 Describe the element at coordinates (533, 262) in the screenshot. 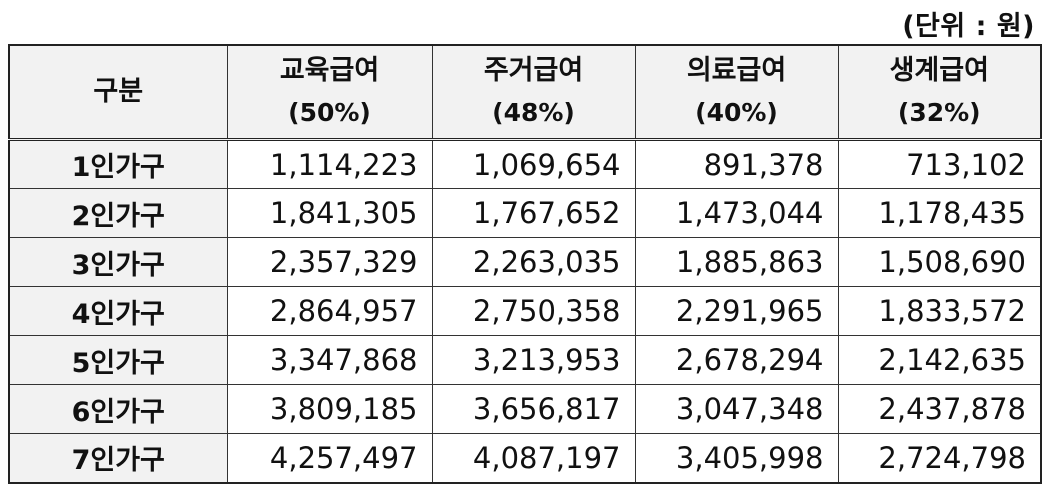

I see `table-cell: 2,263,035` at that location.